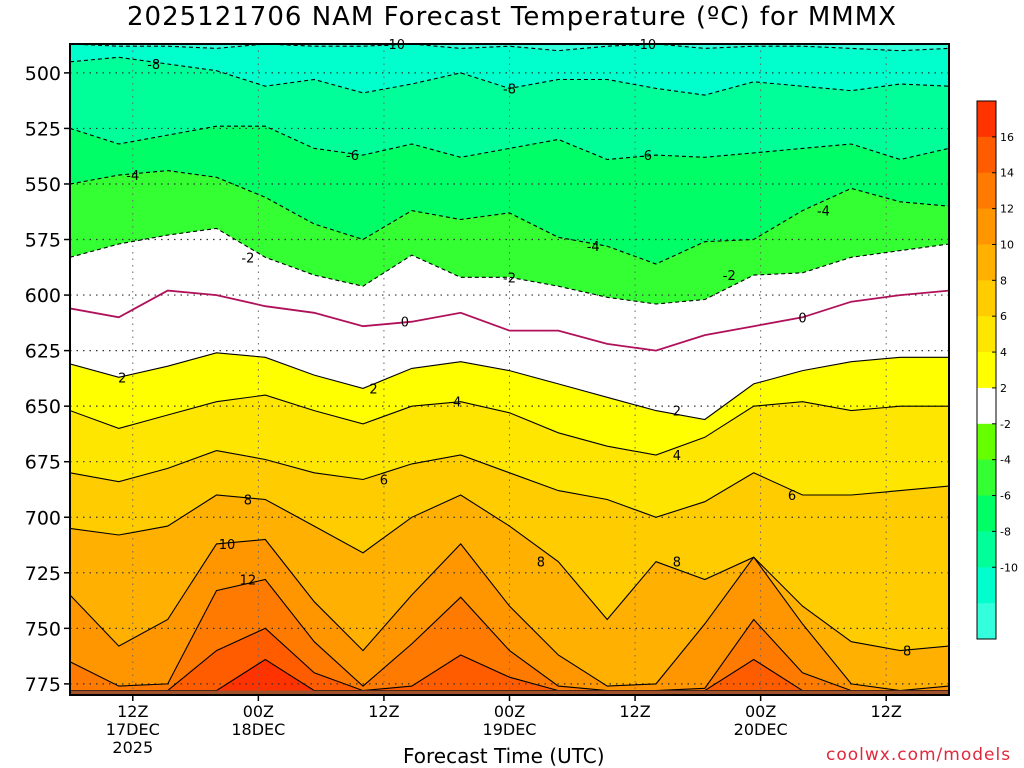 This screenshot has width=1024, height=768. What do you see at coordinates (1007, 244) in the screenshot?
I see `colorbar-label: 10` at bounding box center [1007, 244].